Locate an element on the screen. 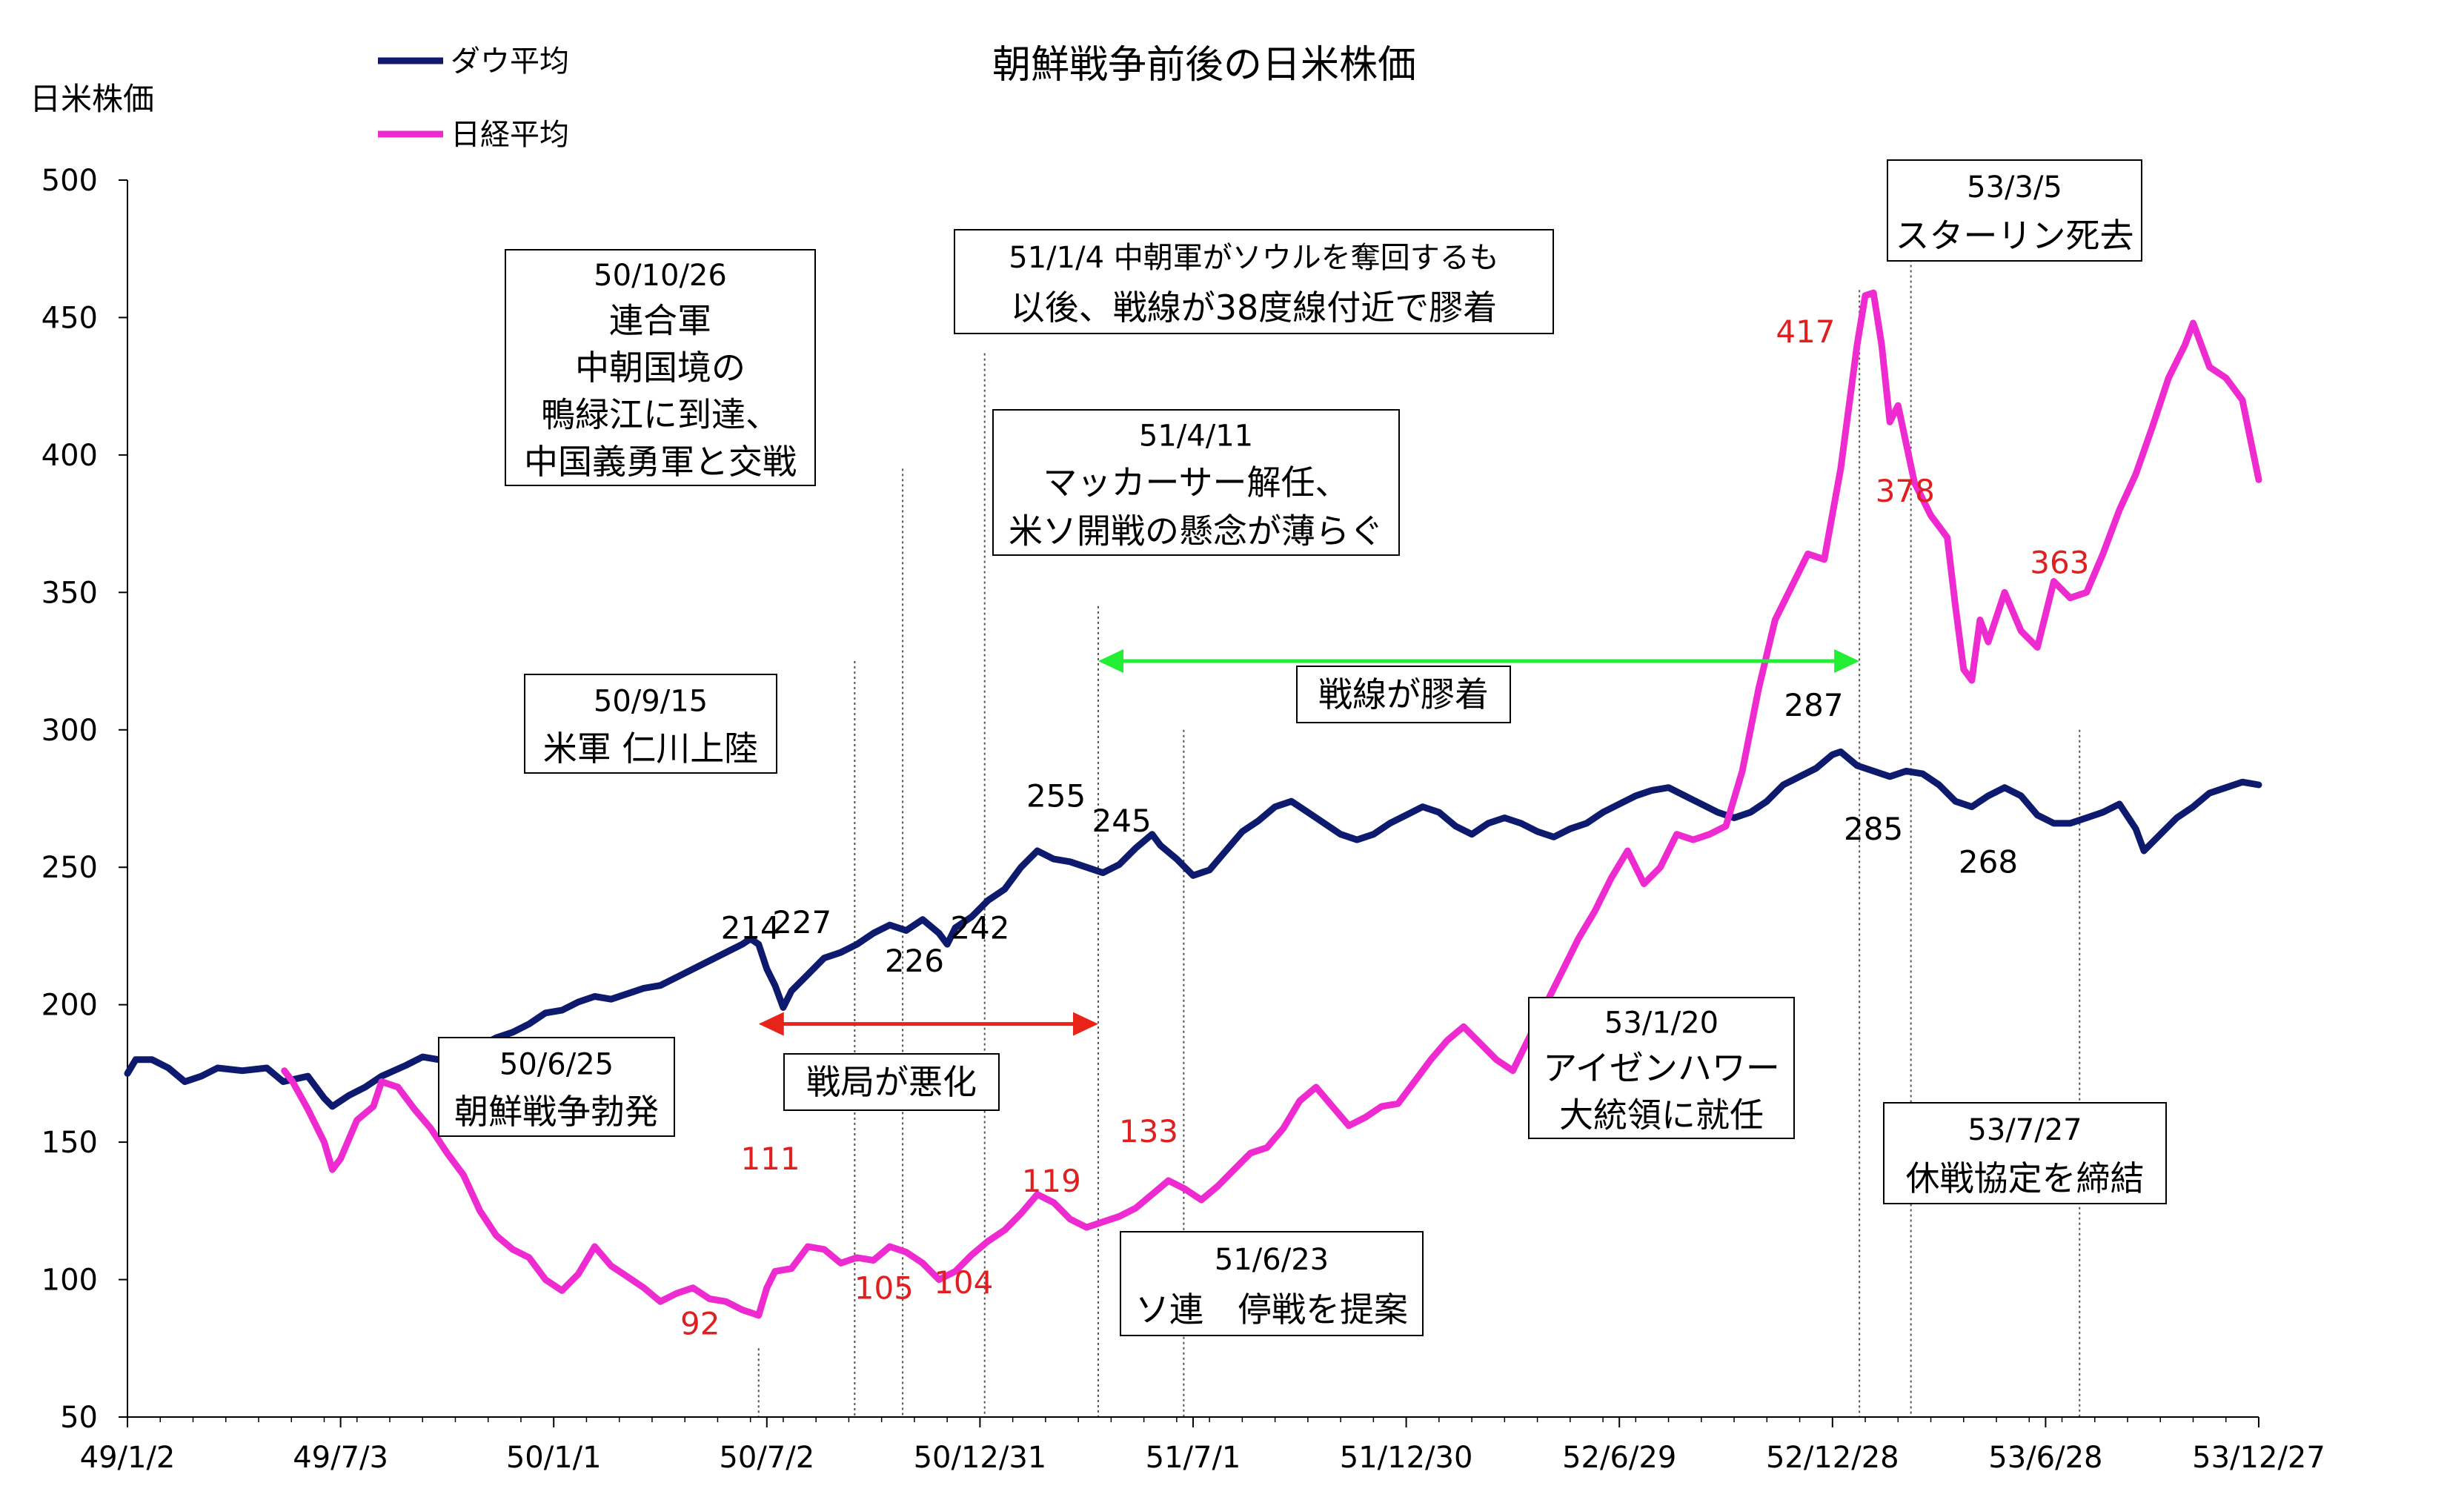 Image resolution: width=2464 pixels, height=1503 pixels. nikkei-value-label: 105 is located at coordinates (884, 1288).